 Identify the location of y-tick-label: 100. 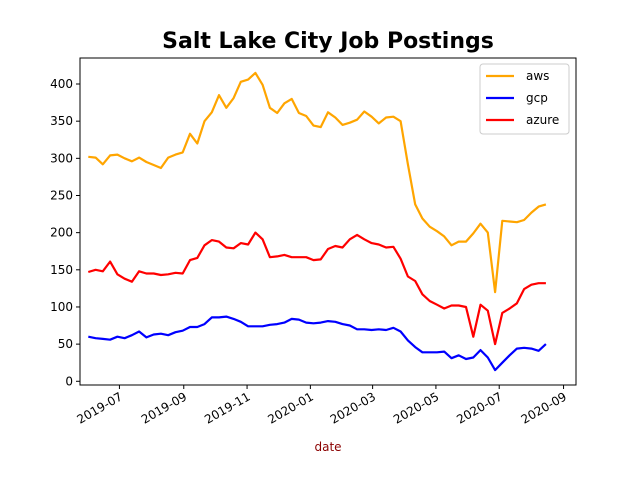
(61, 307).